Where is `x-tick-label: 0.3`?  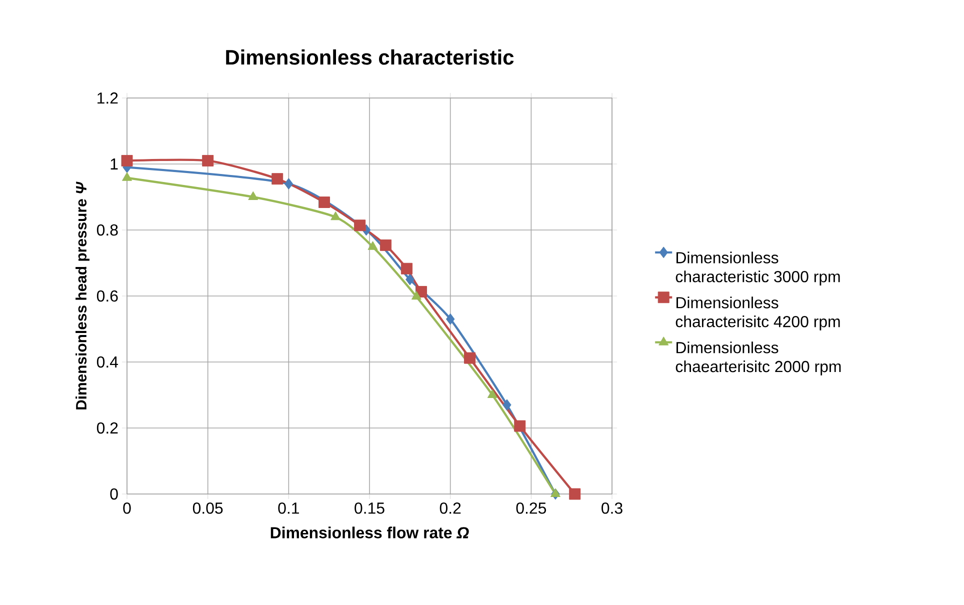
x-tick-label: 0.3 is located at coordinates (612, 508).